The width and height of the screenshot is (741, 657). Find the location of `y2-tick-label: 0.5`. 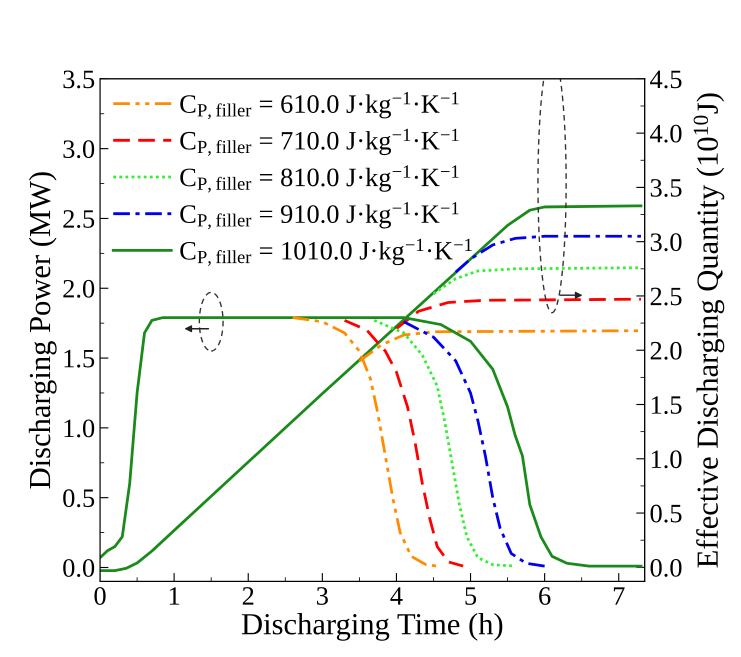

y2-tick-label: 0.5 is located at coordinates (666, 513).